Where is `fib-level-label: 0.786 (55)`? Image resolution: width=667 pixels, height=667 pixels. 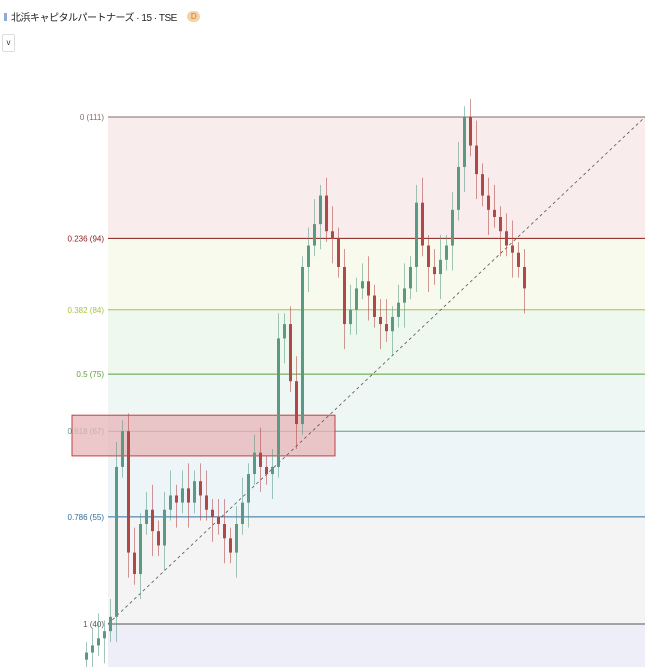 fib-level-label: 0.786 (55) is located at coordinates (86, 517).